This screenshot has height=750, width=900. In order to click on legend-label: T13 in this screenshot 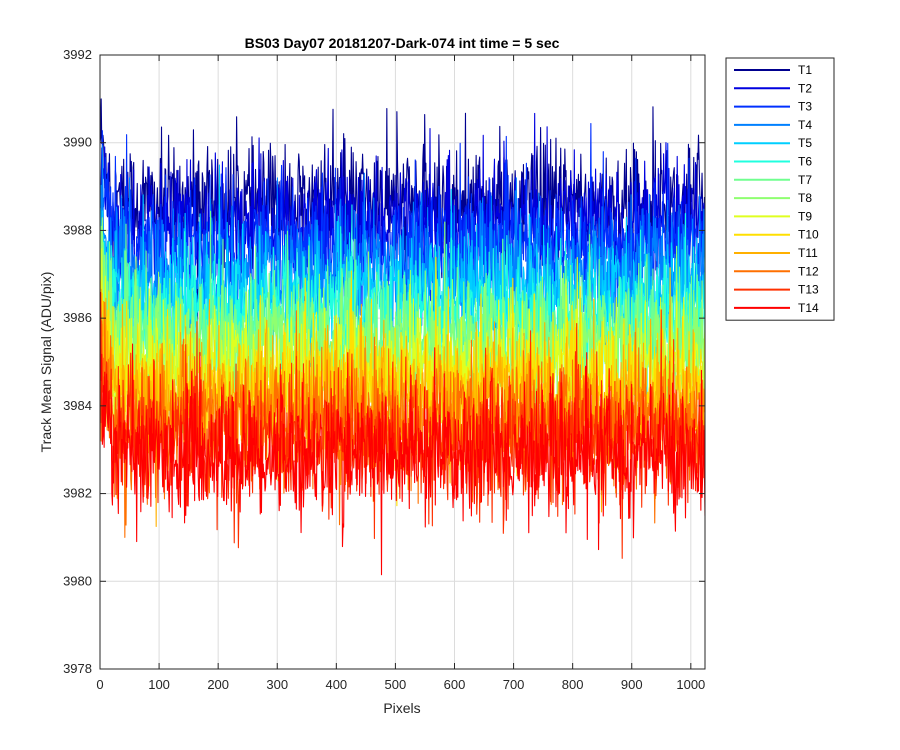, I will do `click(808, 290)`.